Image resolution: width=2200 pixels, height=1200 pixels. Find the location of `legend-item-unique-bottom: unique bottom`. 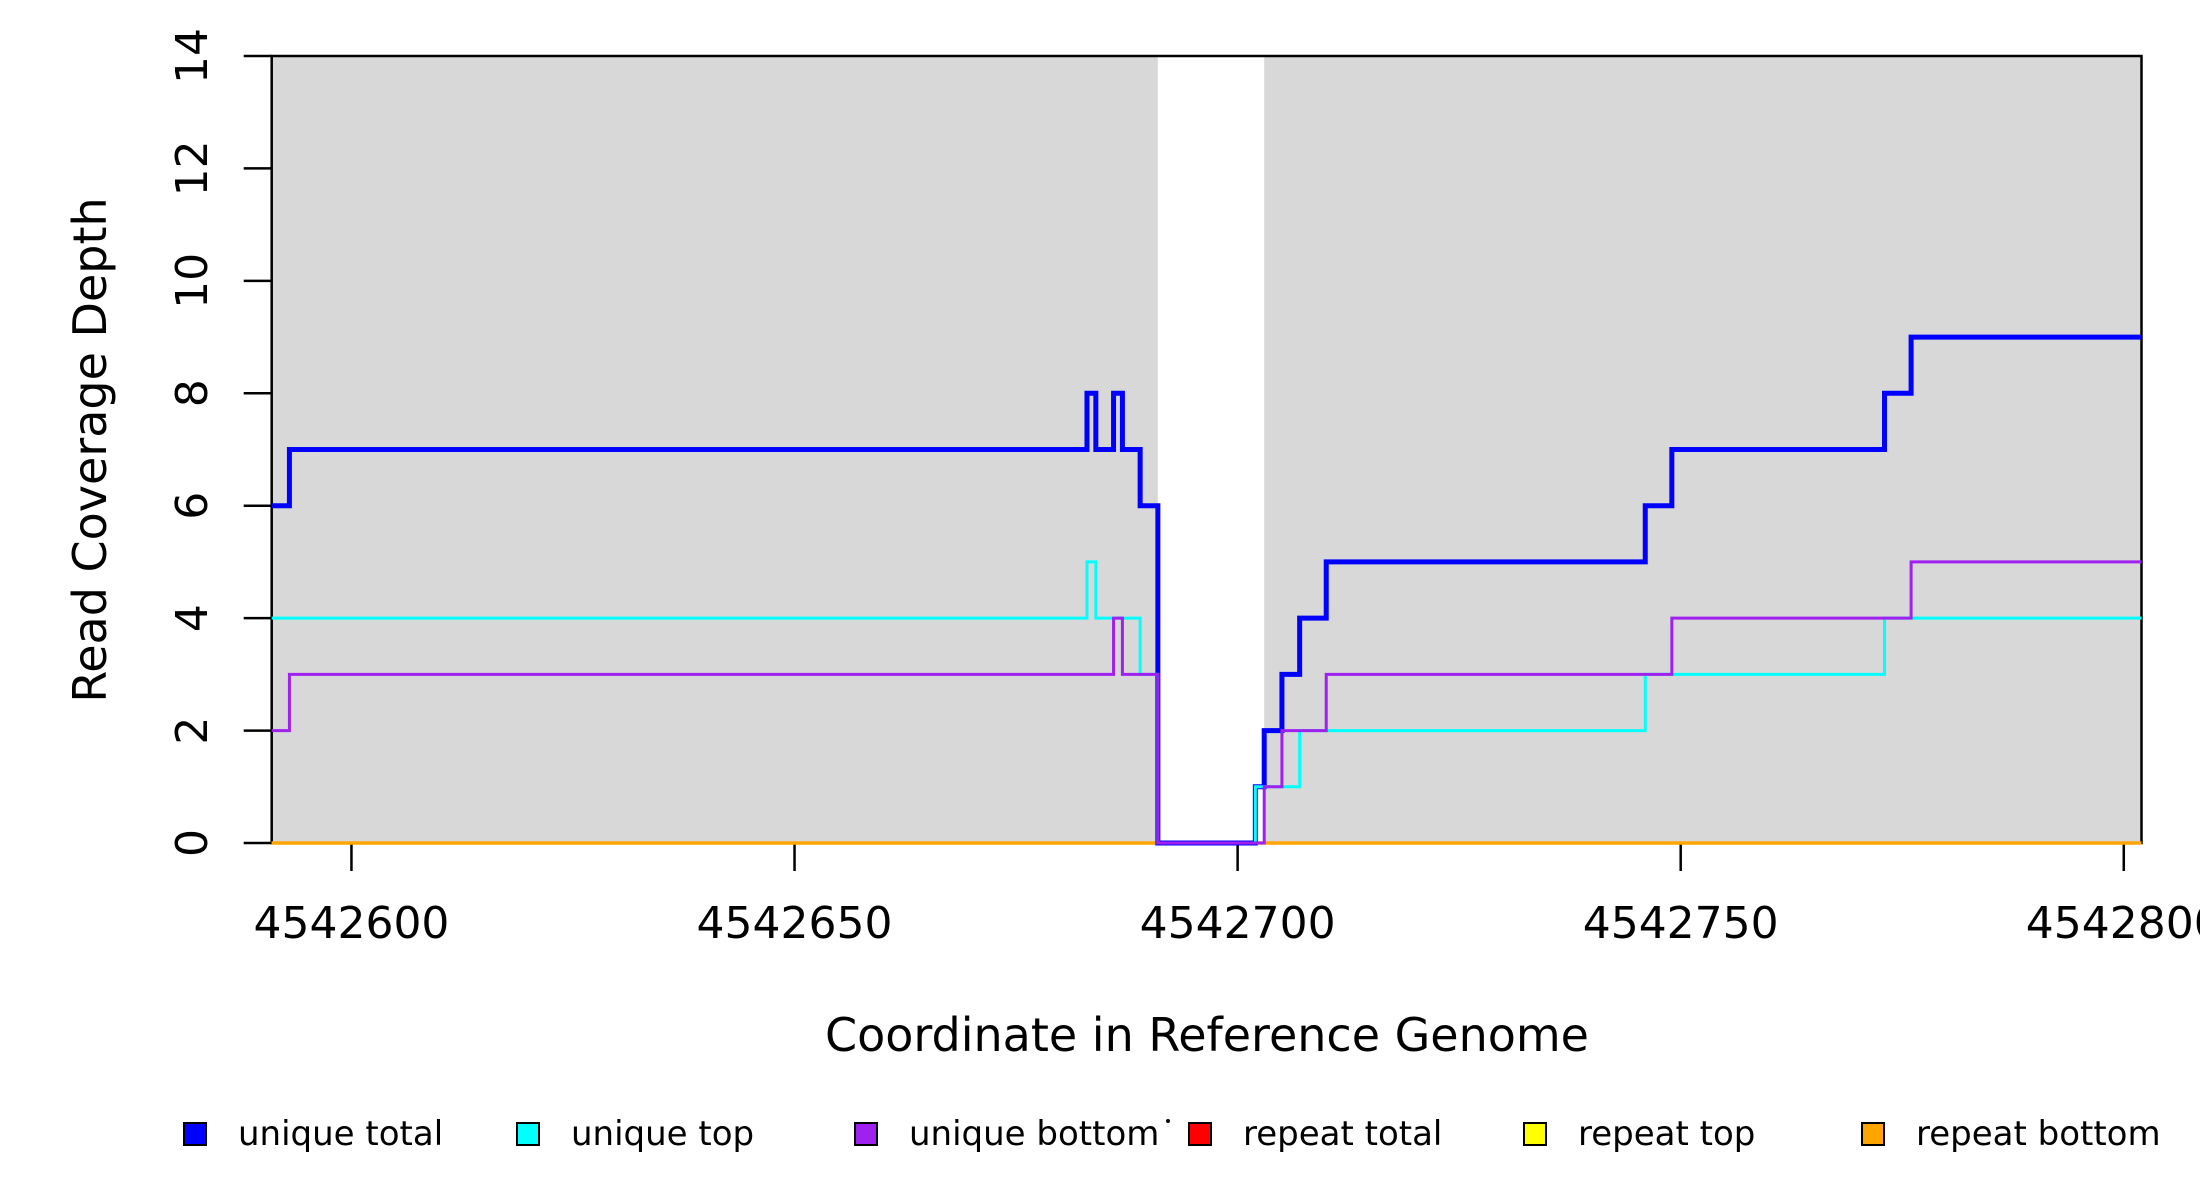

legend-item-unique-bottom: unique bottom is located at coordinates (1007, 1134).